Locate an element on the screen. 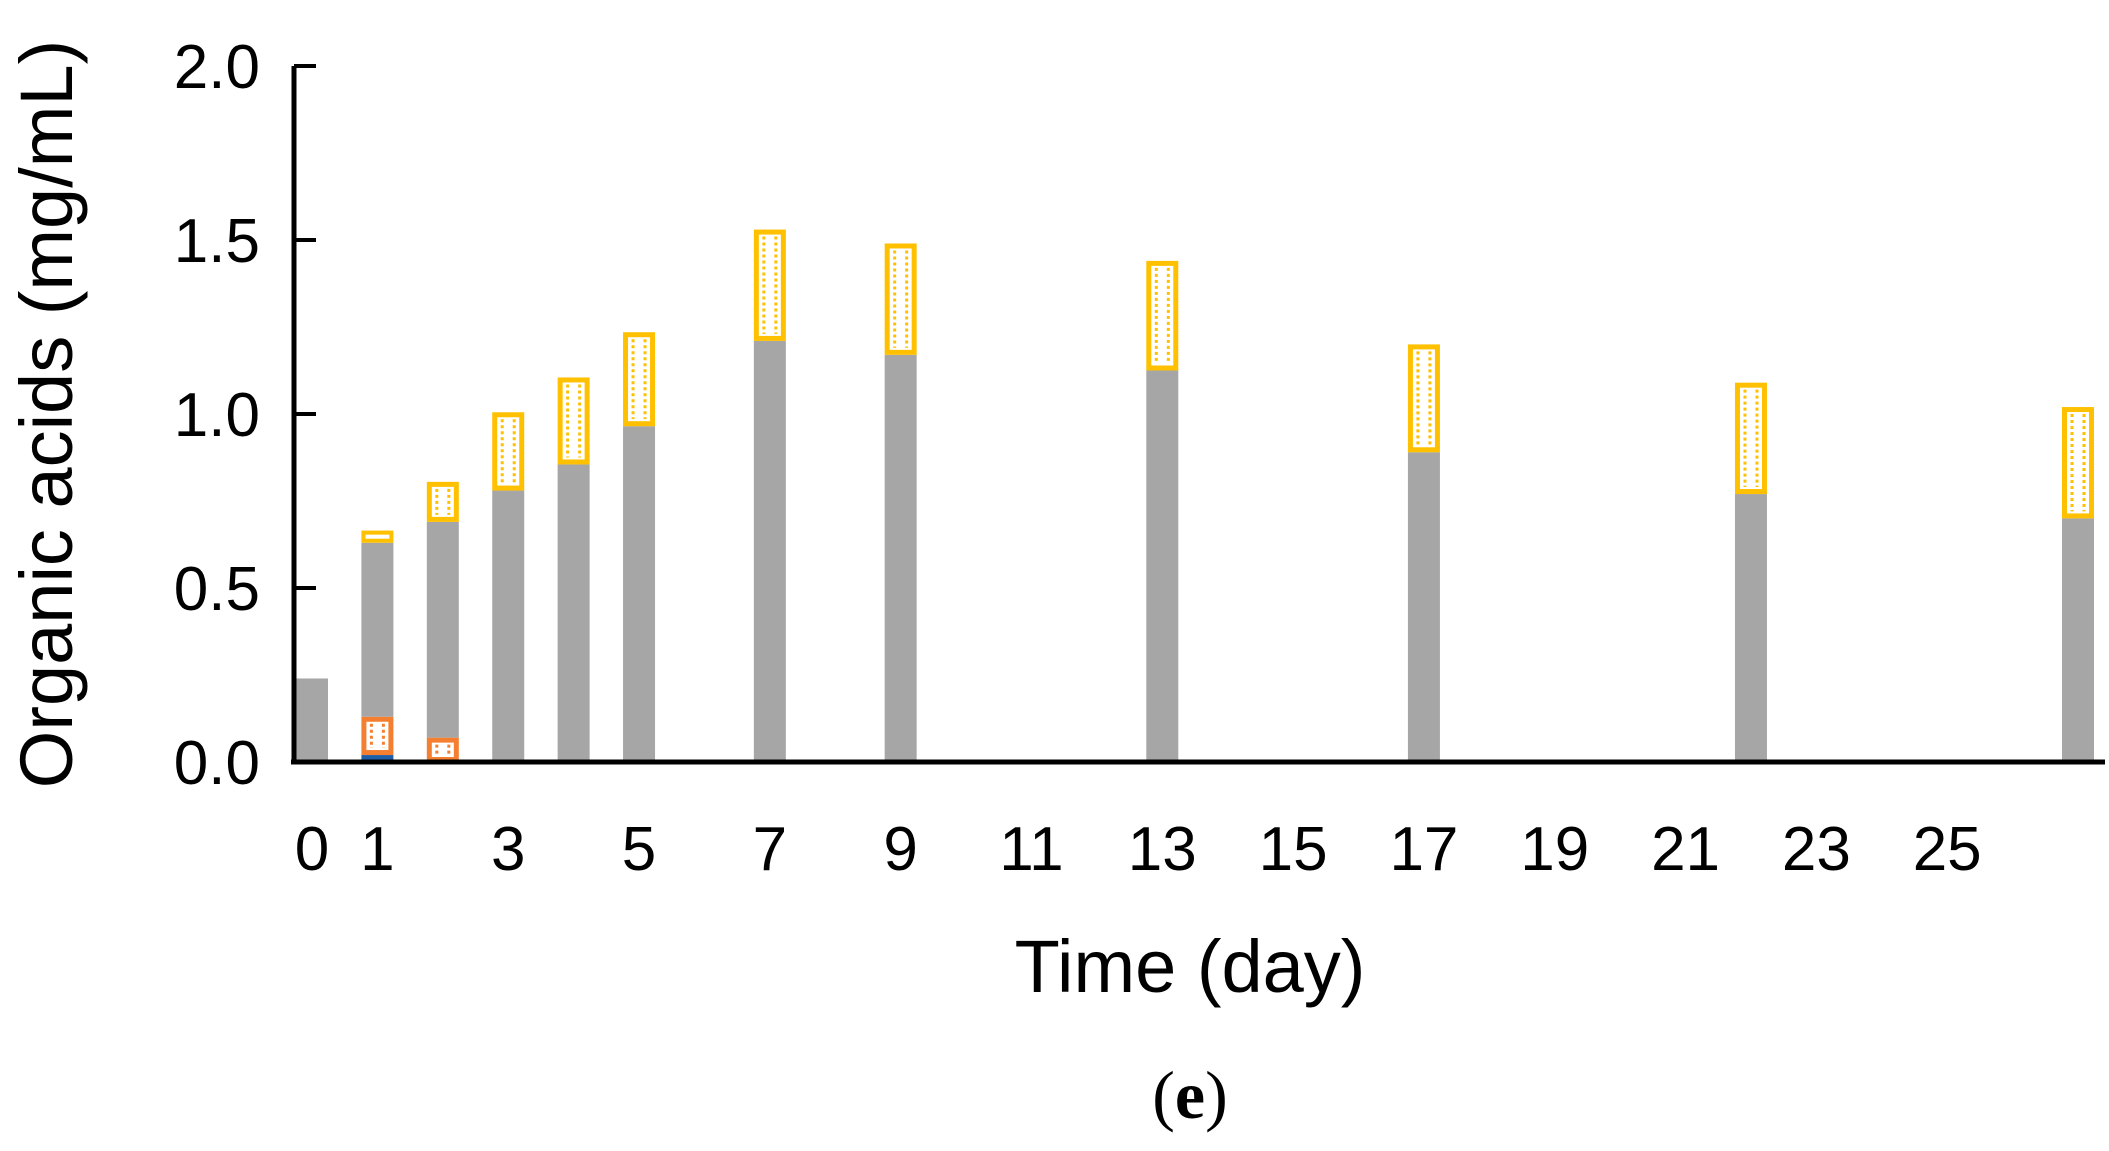  x-tick-label: 25 is located at coordinates (1947, 849).